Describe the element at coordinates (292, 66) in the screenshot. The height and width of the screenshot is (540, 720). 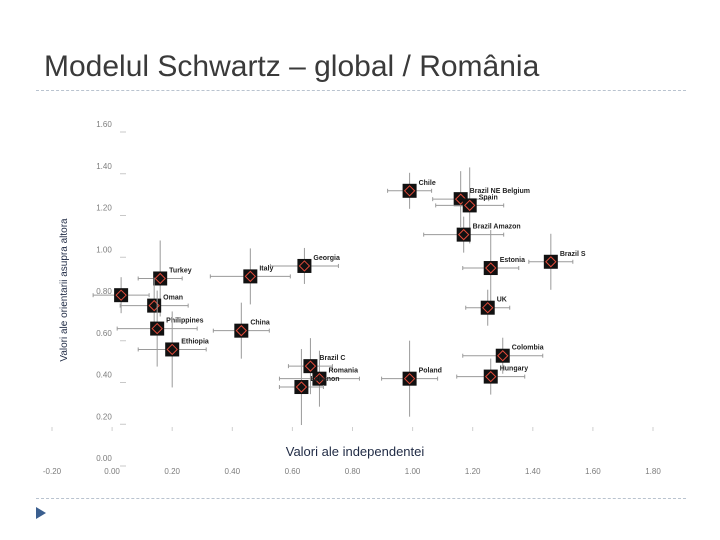
I see `slide-title: Modelul Schwartz – global / România` at that location.